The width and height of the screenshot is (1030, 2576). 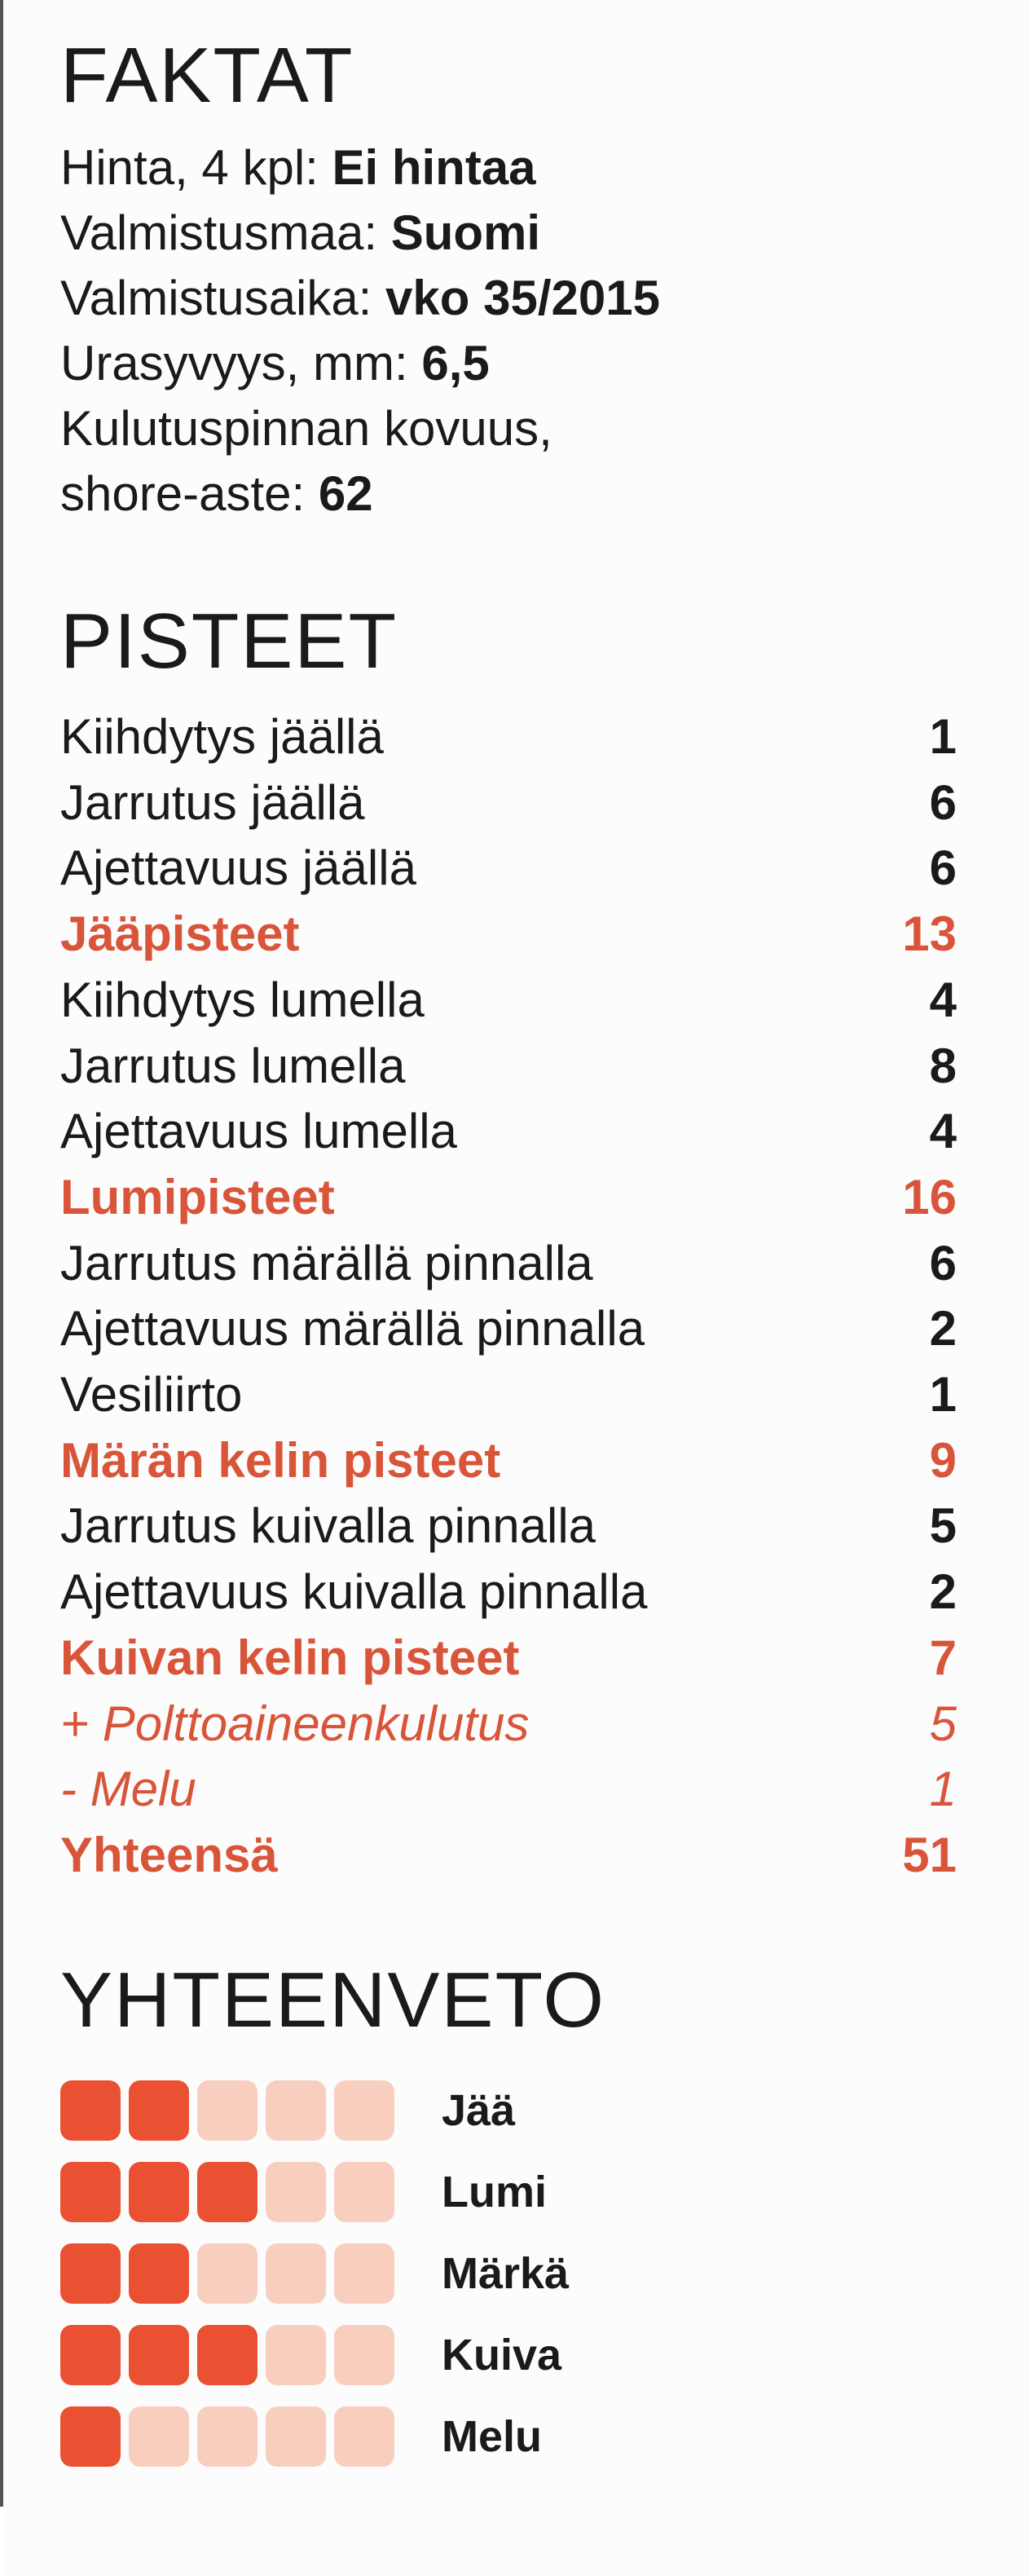 I want to click on score-value: 8, so click(x=943, y=1065).